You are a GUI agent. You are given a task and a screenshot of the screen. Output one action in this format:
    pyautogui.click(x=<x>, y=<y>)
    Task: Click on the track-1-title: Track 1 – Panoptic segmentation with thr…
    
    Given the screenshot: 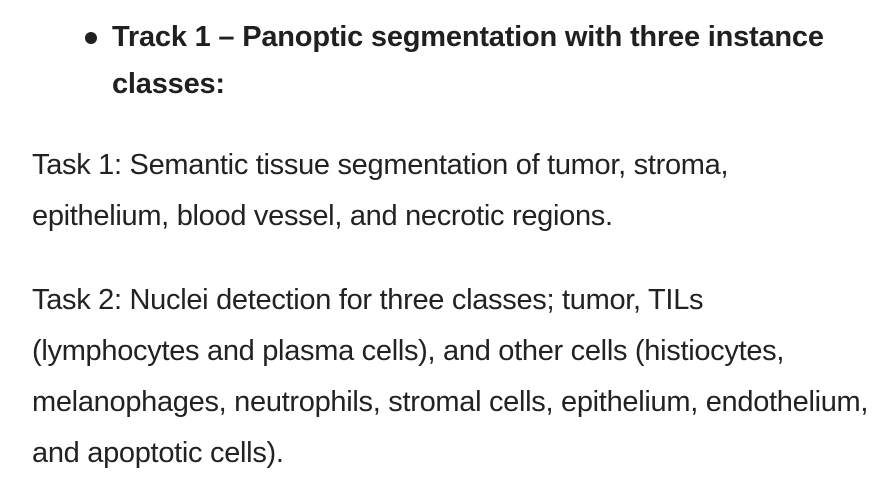 What is the action you would take?
    pyautogui.click(x=468, y=60)
    